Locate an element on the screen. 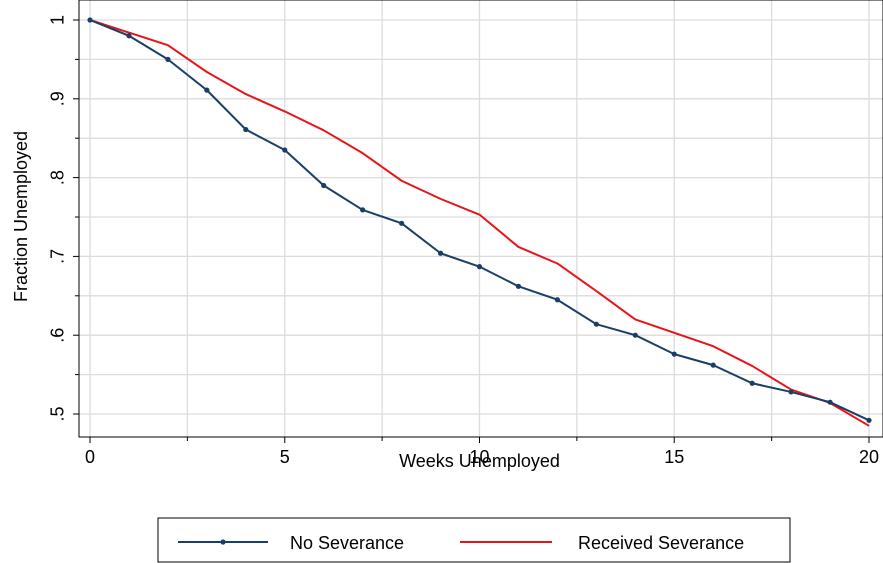  x-tick-label: 0 is located at coordinates (90, 457).